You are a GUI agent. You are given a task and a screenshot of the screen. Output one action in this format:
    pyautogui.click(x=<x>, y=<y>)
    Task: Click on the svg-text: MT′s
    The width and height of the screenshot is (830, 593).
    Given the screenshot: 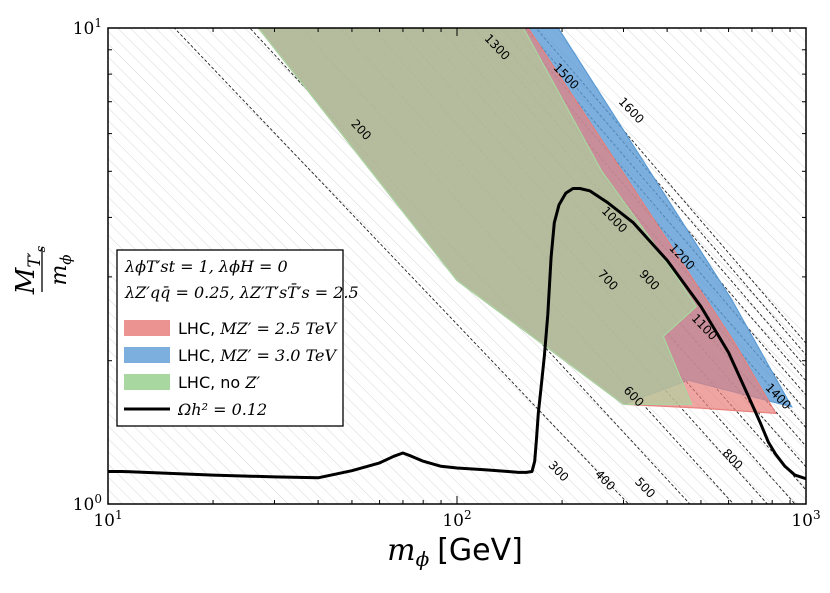 What is the action you would take?
    pyautogui.click(x=30, y=270)
    